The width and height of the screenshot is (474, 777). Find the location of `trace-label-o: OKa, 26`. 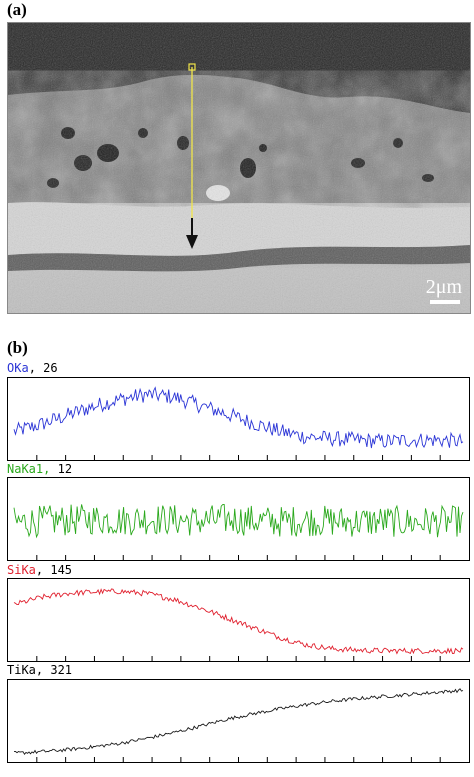

trace-label-o: OKa, 26 is located at coordinates (32, 368).